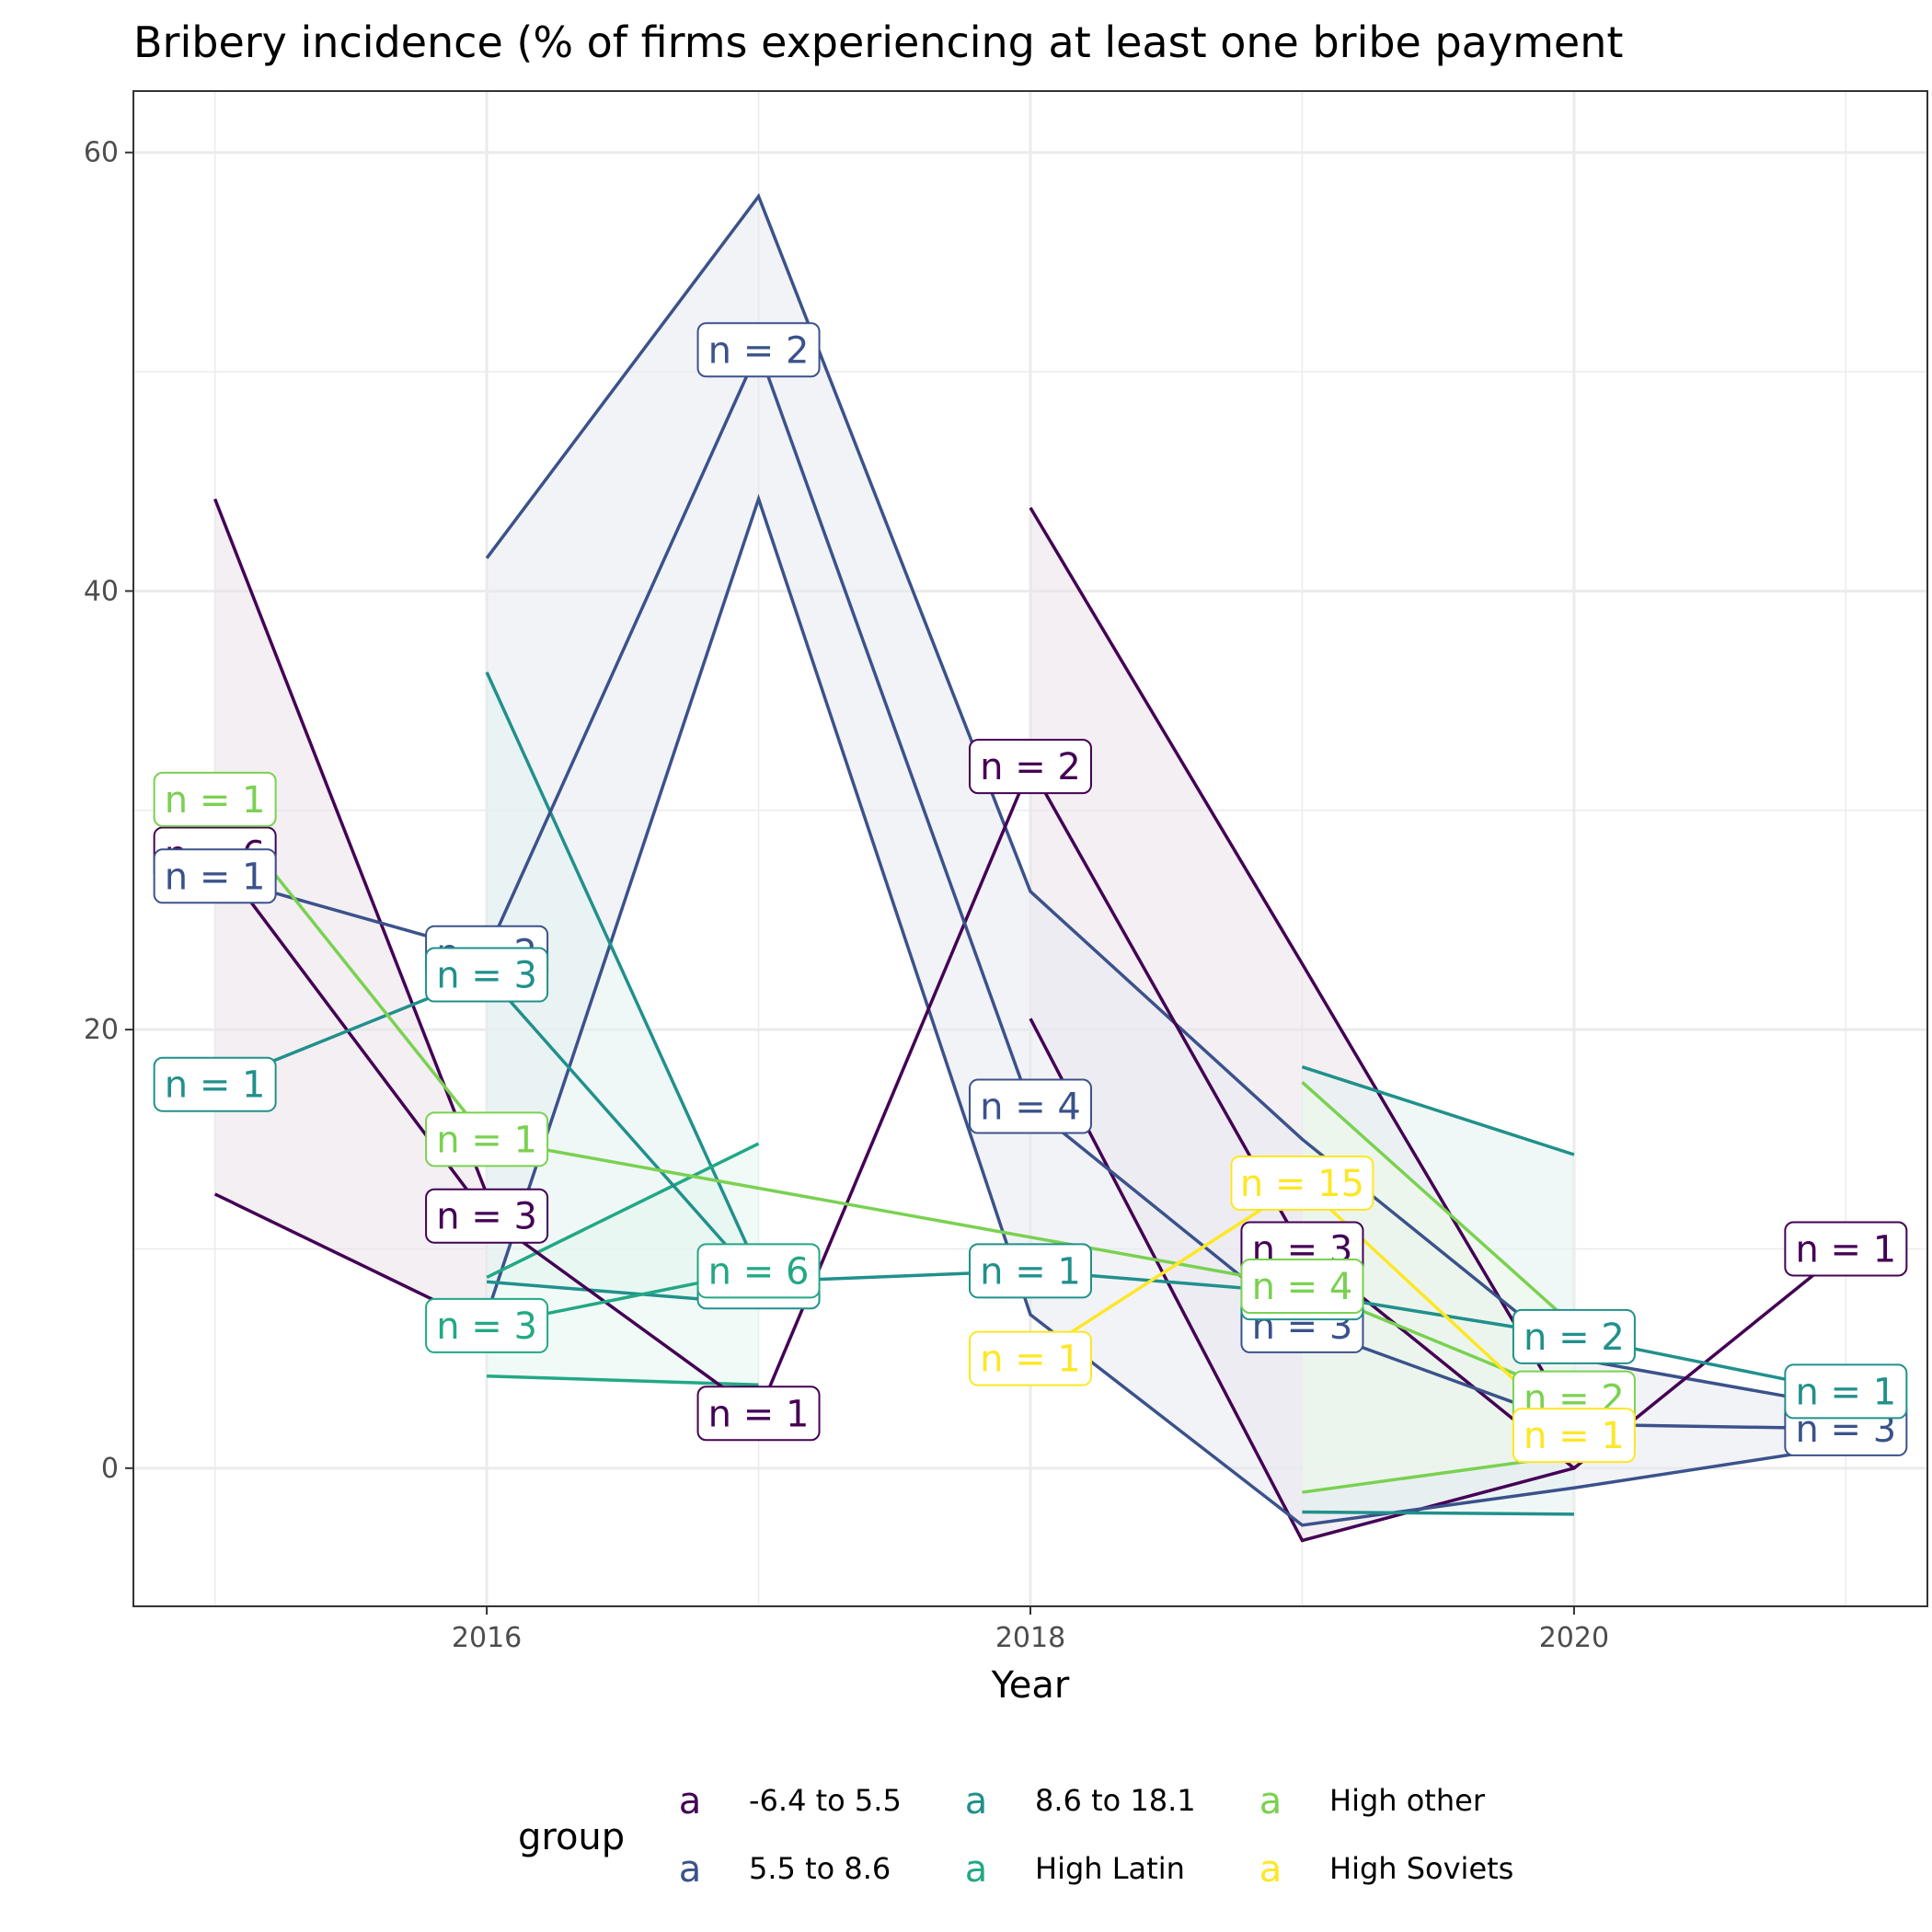 This screenshot has height=1932, width=1932. Describe the element at coordinates (110, 1469) in the screenshot. I see `y-tick-label: 0` at that location.